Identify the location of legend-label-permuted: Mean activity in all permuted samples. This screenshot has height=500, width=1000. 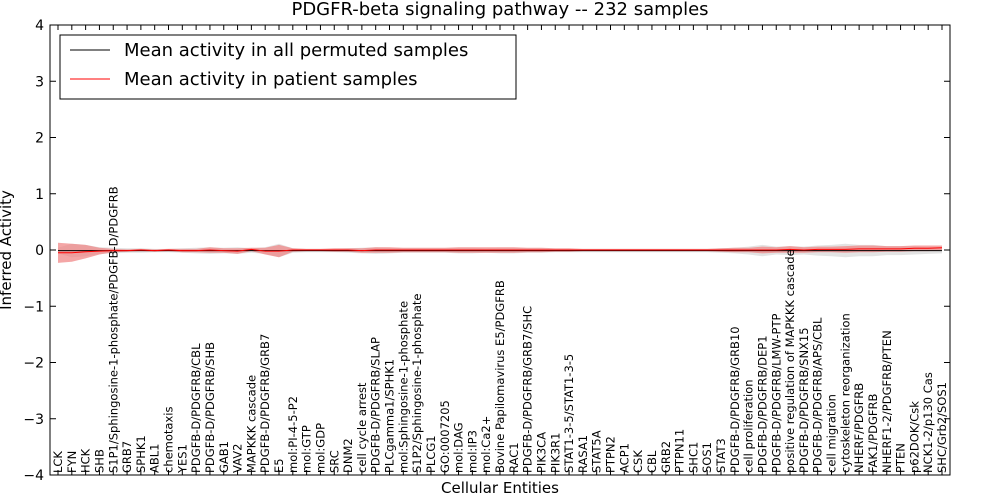
(296, 50).